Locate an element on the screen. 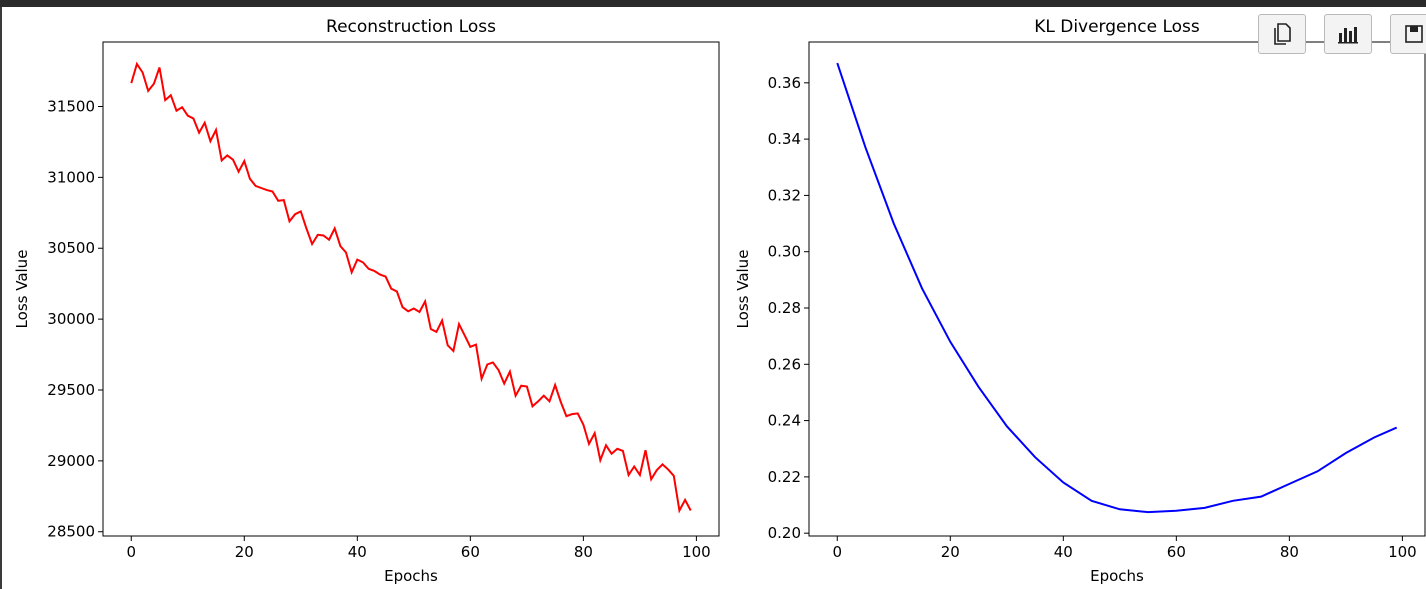  reconstruction-x-tick-label: 20 is located at coordinates (244, 552).